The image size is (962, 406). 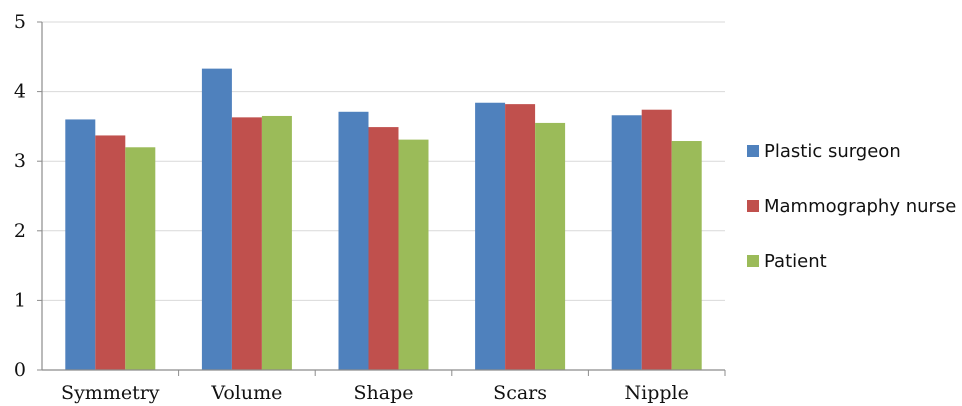 I want to click on bar-plastic-surgeon-symmetry, so click(x=80, y=244).